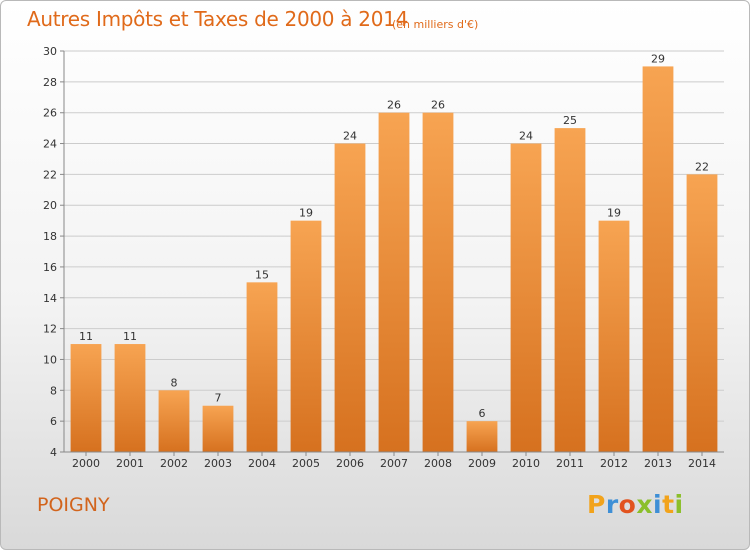 Image resolution: width=750 pixels, height=550 pixels. Describe the element at coordinates (174, 421) in the screenshot. I see `bar-2002` at that location.